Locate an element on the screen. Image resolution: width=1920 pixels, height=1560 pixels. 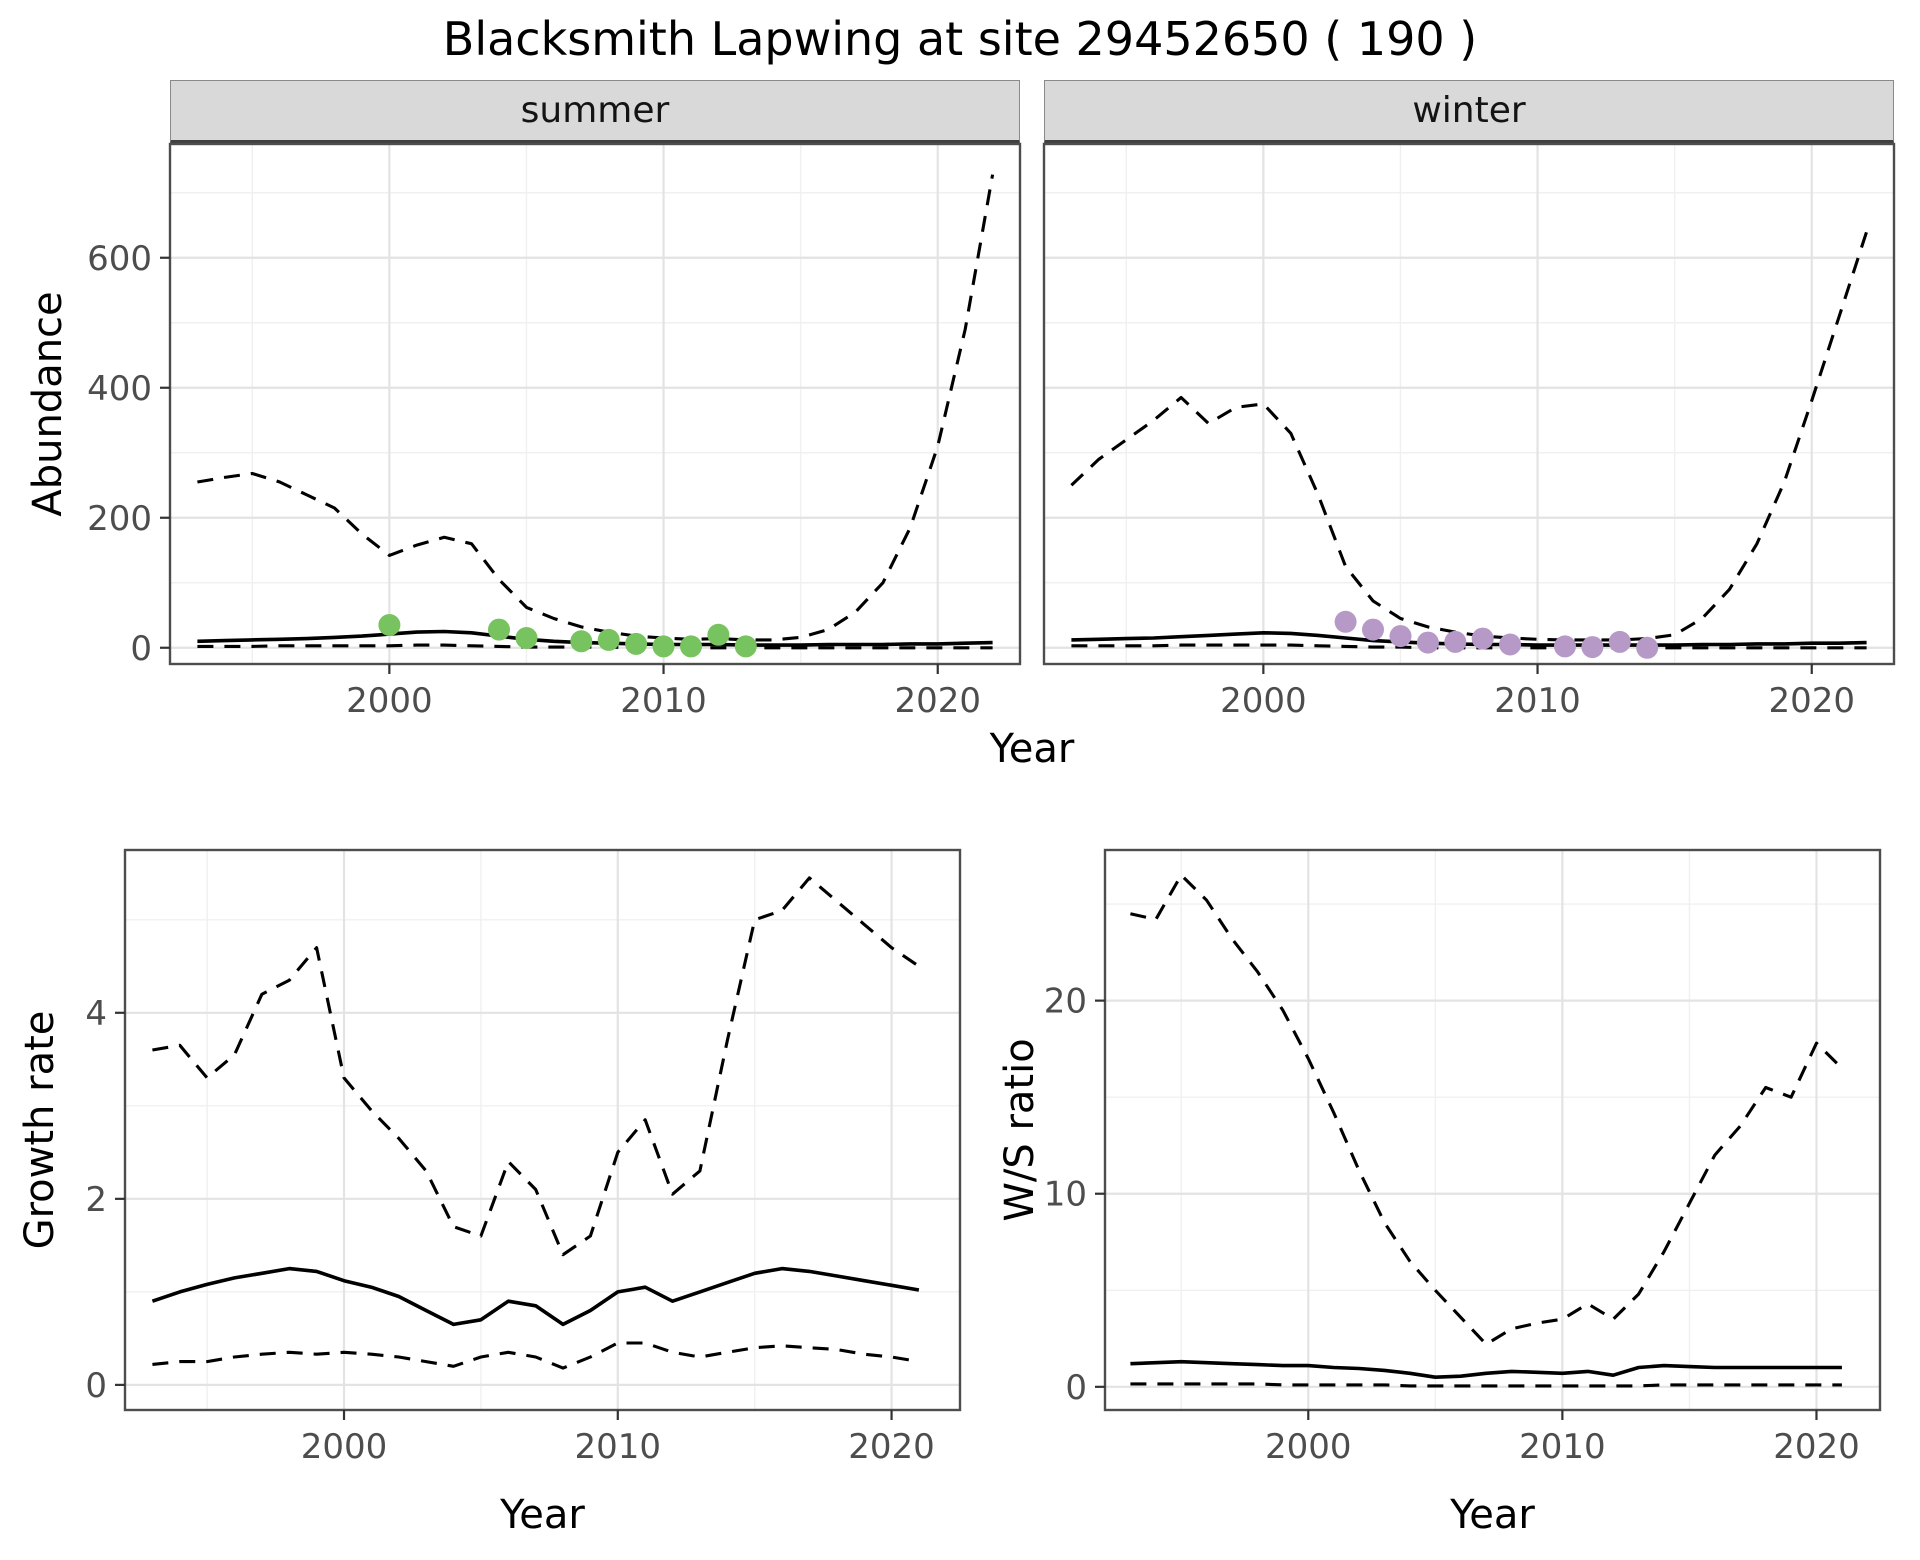
facet-strip-summer-label: summer is located at coordinates (595, 110).